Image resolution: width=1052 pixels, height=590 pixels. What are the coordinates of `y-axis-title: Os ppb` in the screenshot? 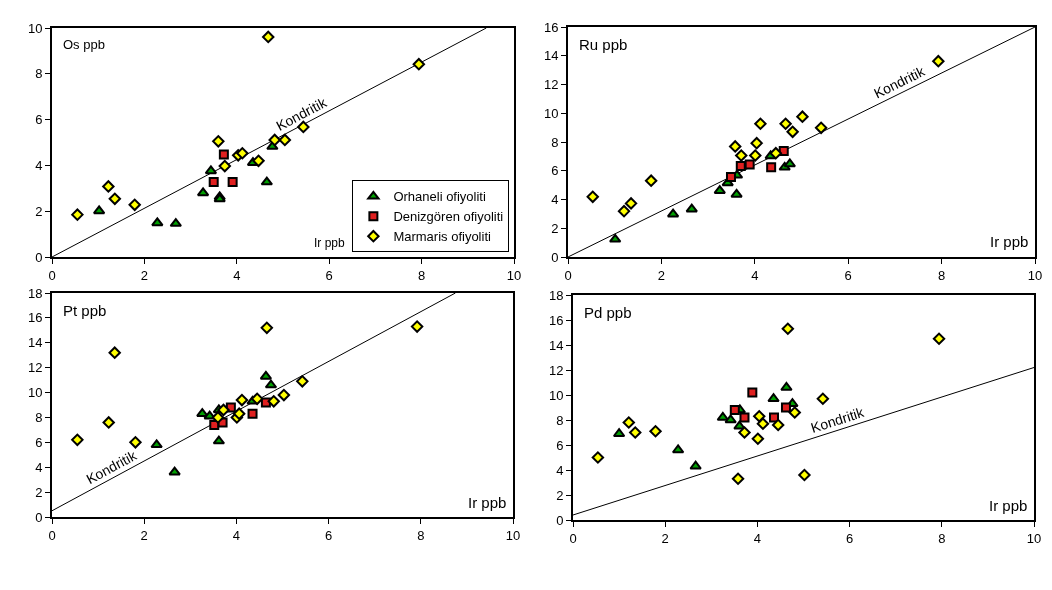 It's located at (84, 44).